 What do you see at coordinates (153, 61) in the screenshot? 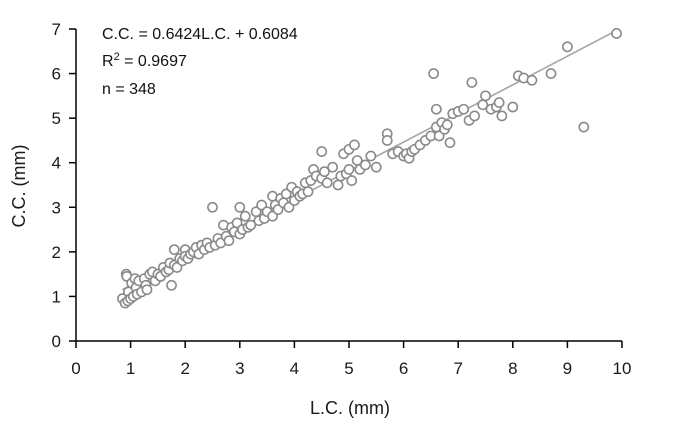
I see `r-squared-value: = 0.9697` at bounding box center [153, 61].